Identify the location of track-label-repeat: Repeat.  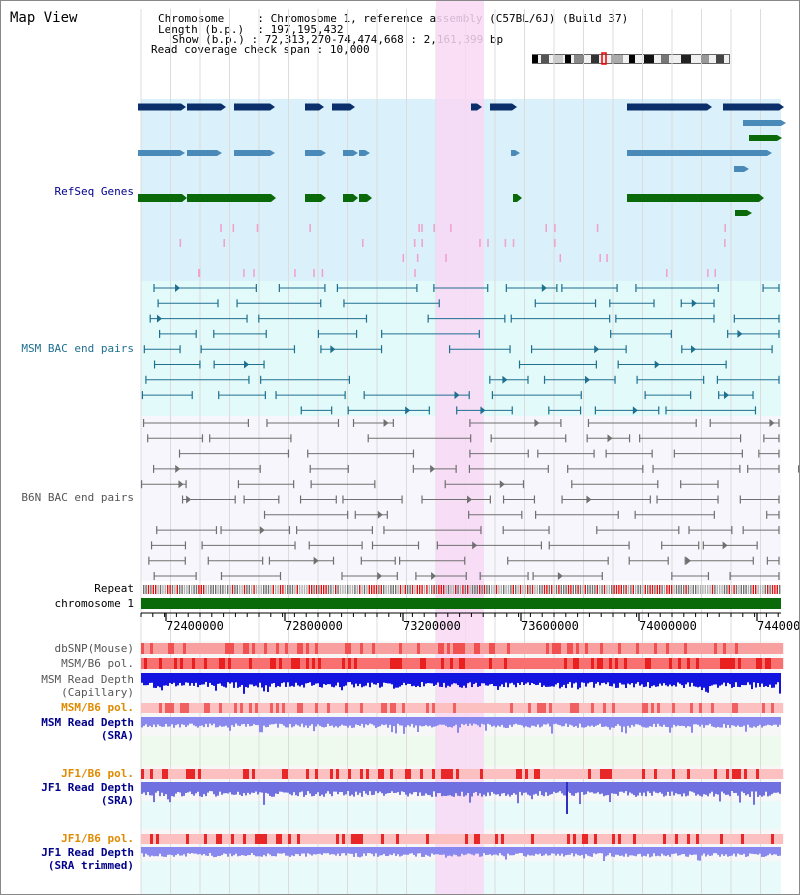
(114, 588).